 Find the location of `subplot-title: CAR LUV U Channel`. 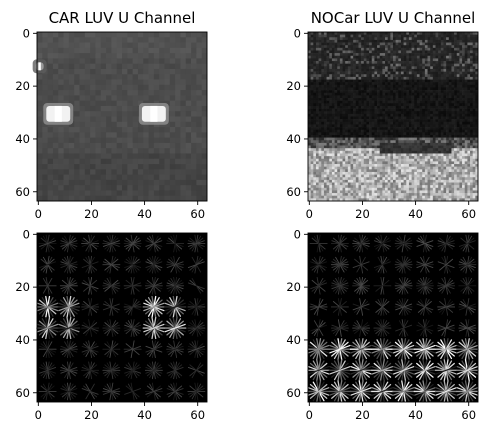

subplot-title: CAR LUV U Channel is located at coordinates (122, 18).